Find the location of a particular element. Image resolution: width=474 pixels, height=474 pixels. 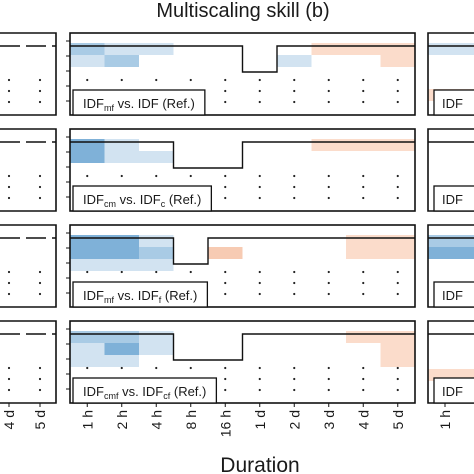

panel-label-text: IDFcmf vs. IDFcf (Ref.) is located at coordinates (144, 392).